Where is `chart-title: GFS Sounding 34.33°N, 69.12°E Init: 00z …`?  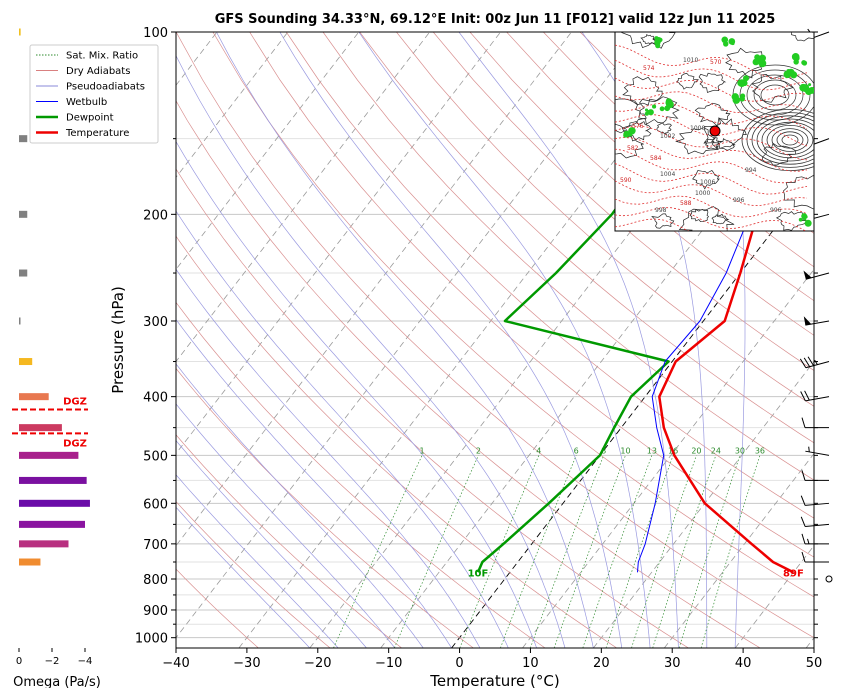
chart-title: GFS Sounding 34.33°N, 69.12°E Init: 00z … is located at coordinates (495, 19).